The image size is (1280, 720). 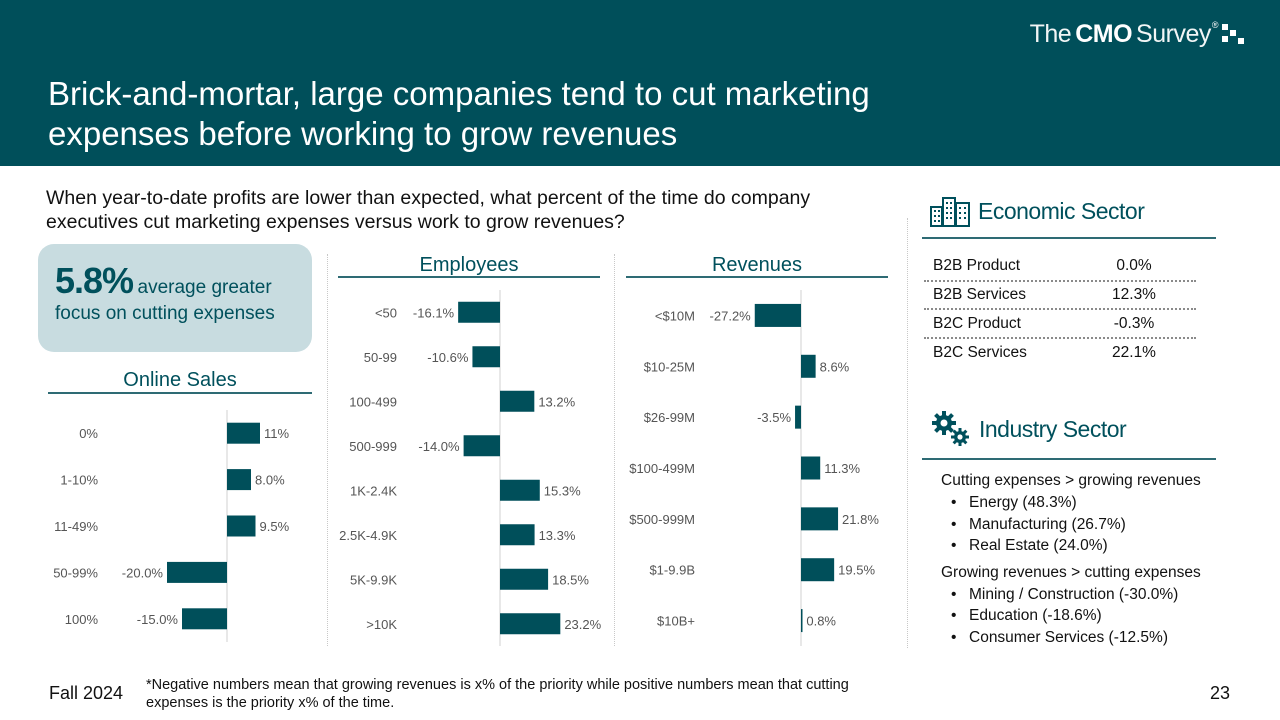 What do you see at coordinates (373, 401) in the screenshot?
I see `category-label: 100-499` at bounding box center [373, 401].